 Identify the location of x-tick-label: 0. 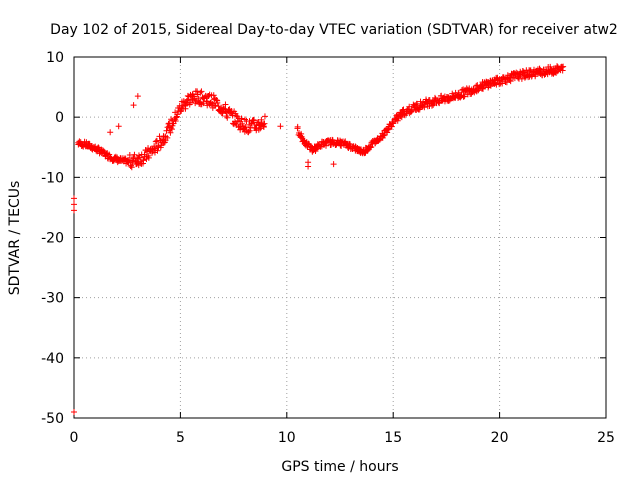
(74, 438).